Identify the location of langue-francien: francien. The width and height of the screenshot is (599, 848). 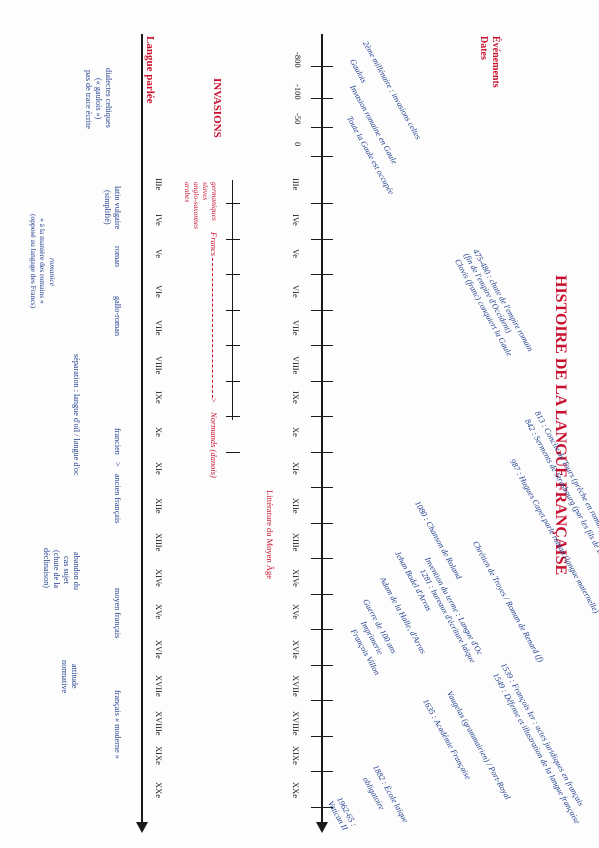
(117, 441).